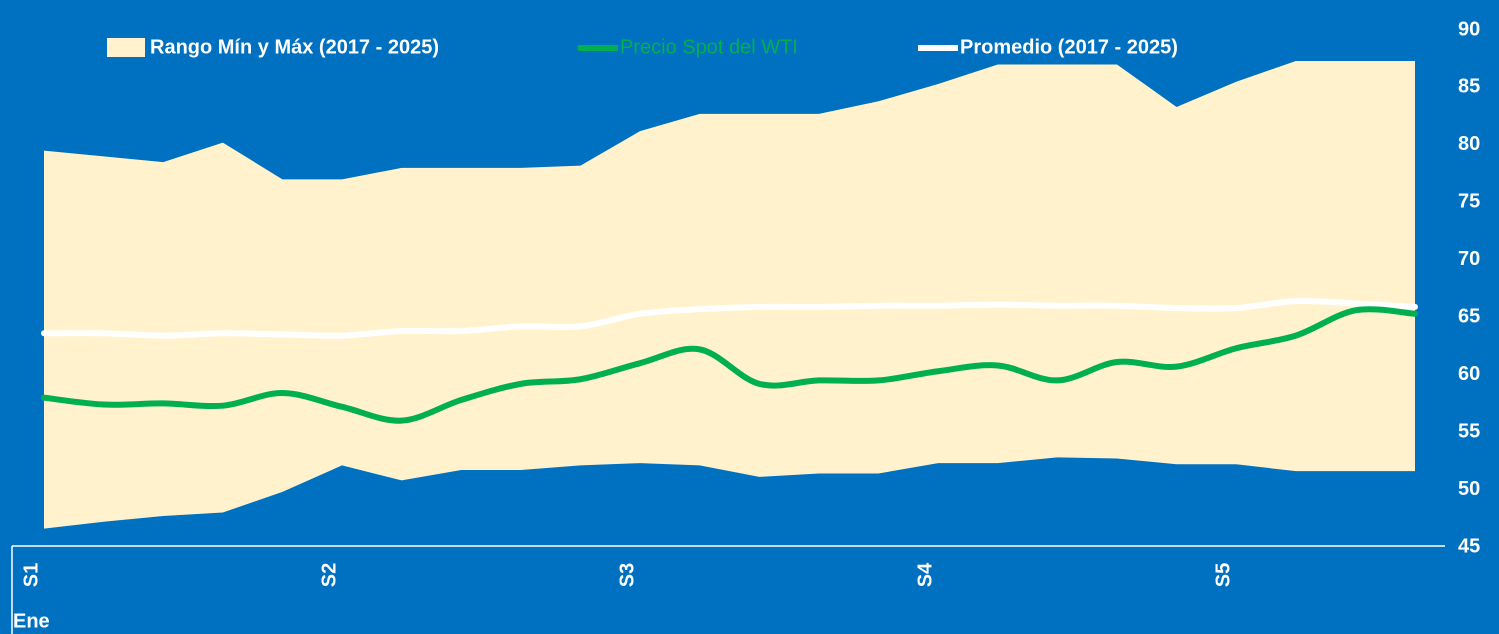  Describe the element at coordinates (1469, 202) in the screenshot. I see `y-tick-label: 75` at that location.